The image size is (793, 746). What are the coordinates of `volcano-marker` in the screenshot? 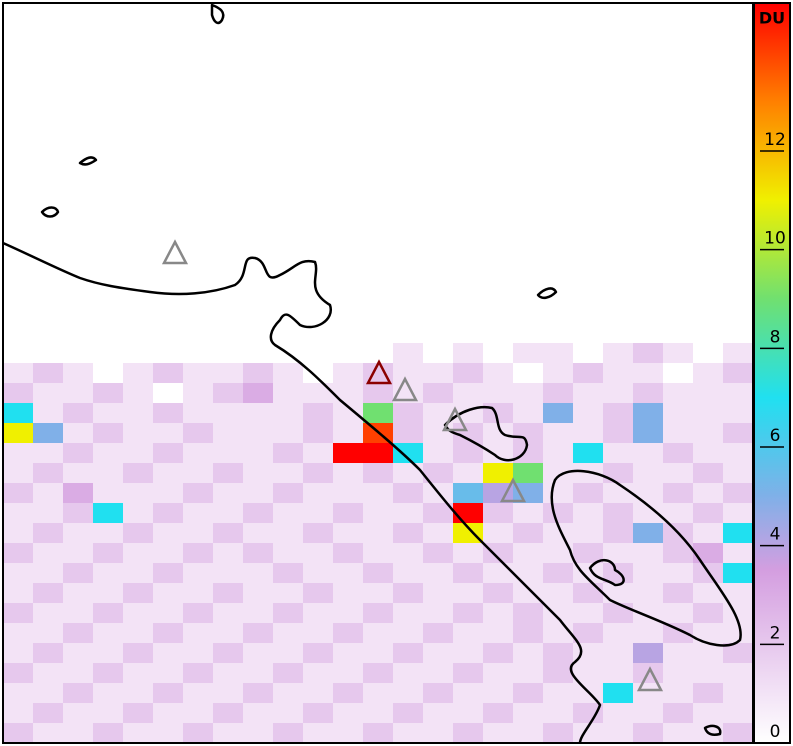 It's located at (175, 252).